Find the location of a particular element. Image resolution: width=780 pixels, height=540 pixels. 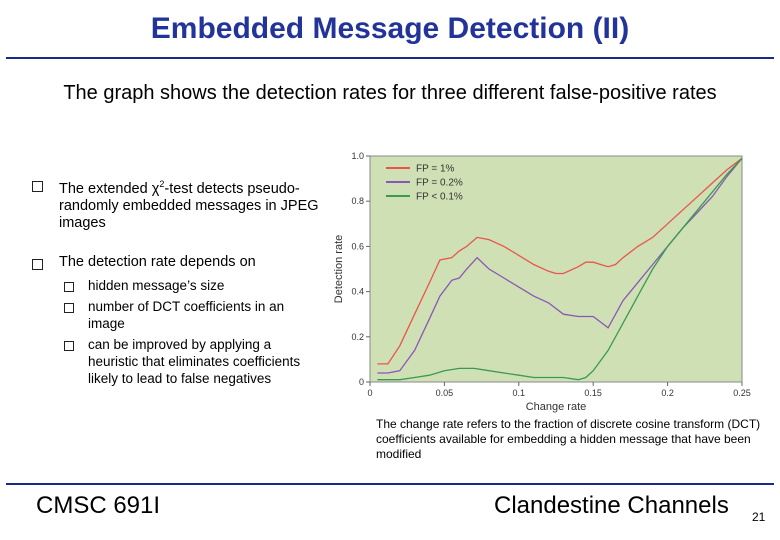

sub-bullet-size: hidden message’s size is located at coordinates (156, 285).